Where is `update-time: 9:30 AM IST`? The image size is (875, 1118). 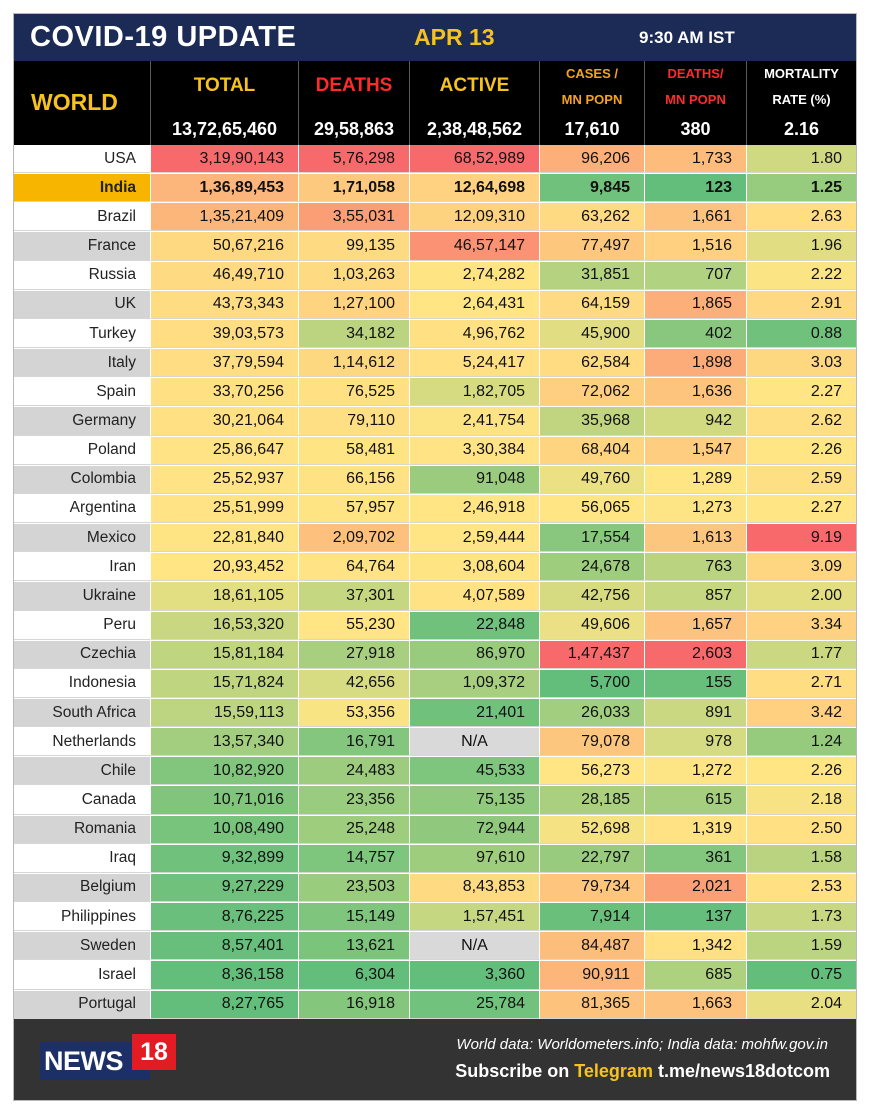 update-time: 9:30 AM IST is located at coordinates (687, 37).